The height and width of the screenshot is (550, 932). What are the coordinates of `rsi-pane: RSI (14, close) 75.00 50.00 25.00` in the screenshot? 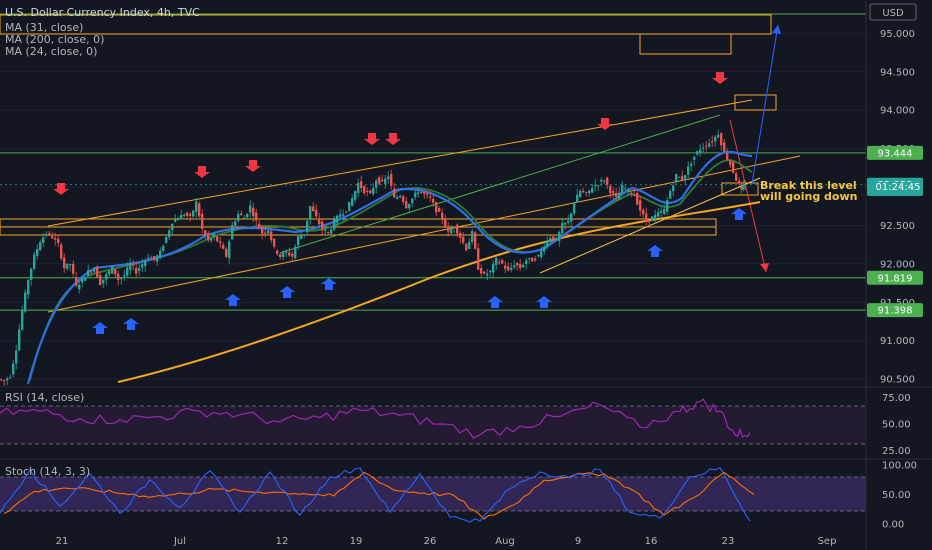 It's located at (455, 424).